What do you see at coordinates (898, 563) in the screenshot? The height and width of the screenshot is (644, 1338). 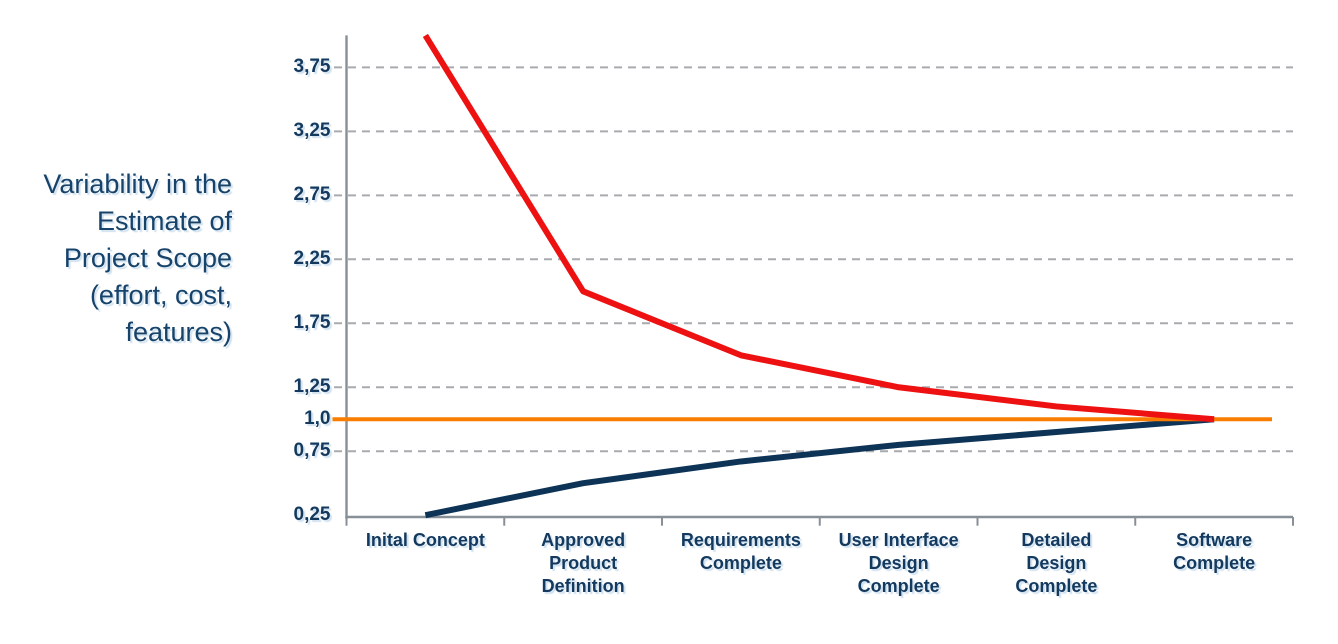 I see `x-category-label: User Interface Design Complete` at bounding box center [898, 563].